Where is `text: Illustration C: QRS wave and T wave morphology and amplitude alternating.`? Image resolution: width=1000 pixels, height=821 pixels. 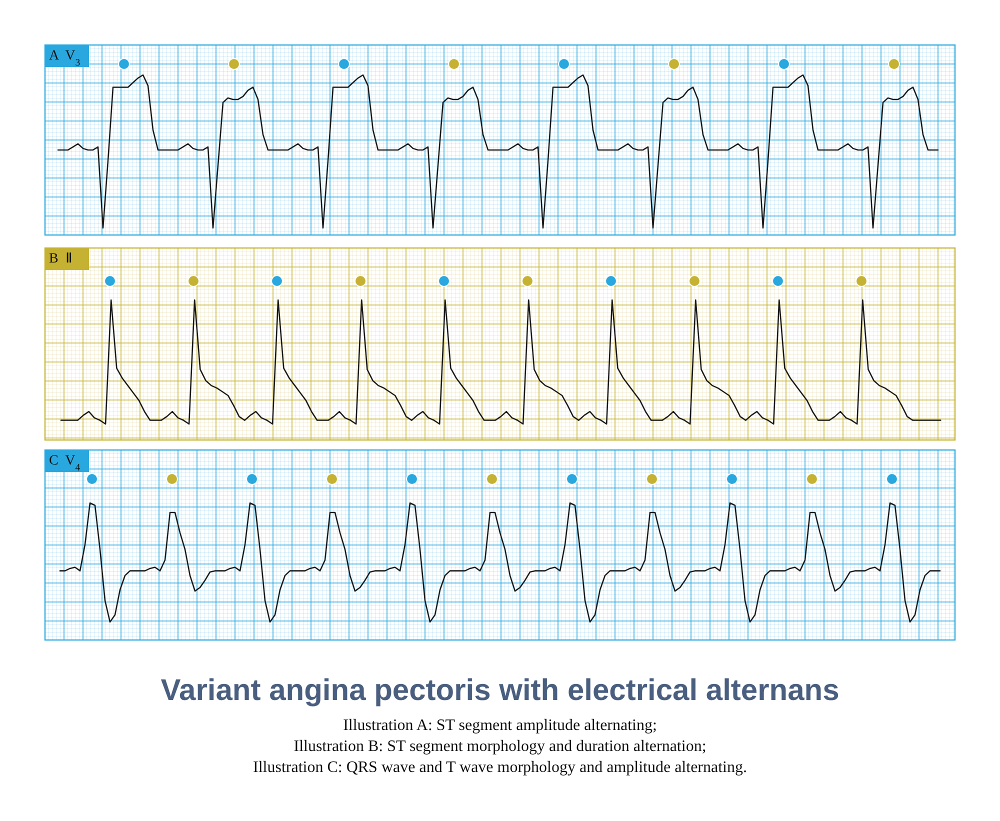 text: Illustration C: QRS wave and T wave morphology and amplitude alternating. is located at coordinates (500, 767).